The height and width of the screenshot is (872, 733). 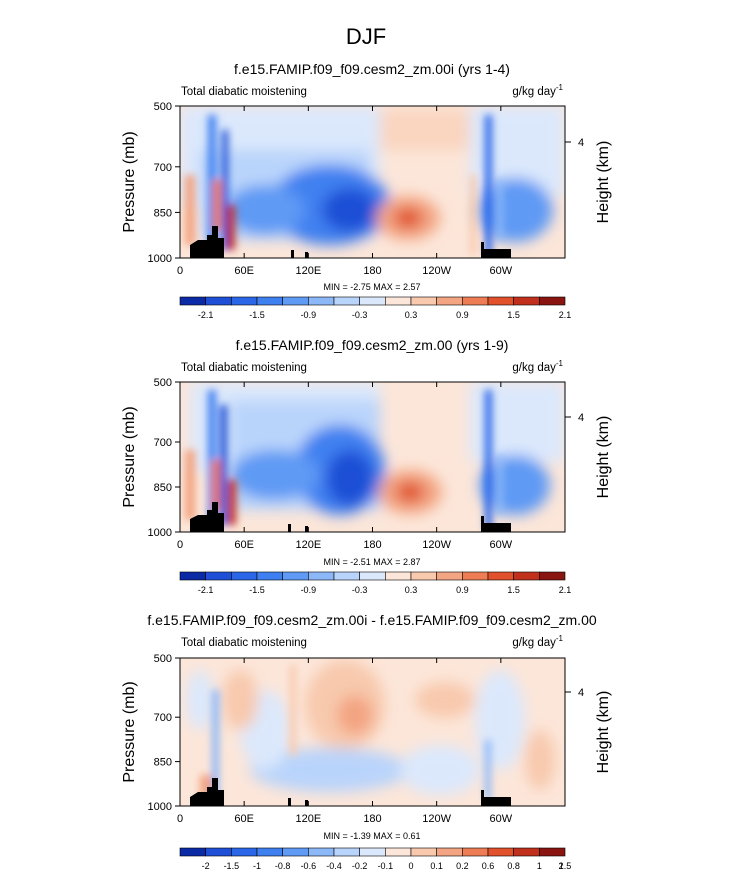 What do you see at coordinates (244, 92) in the screenshot?
I see `panel-1-left-label: Total diabatic moistening` at bounding box center [244, 92].